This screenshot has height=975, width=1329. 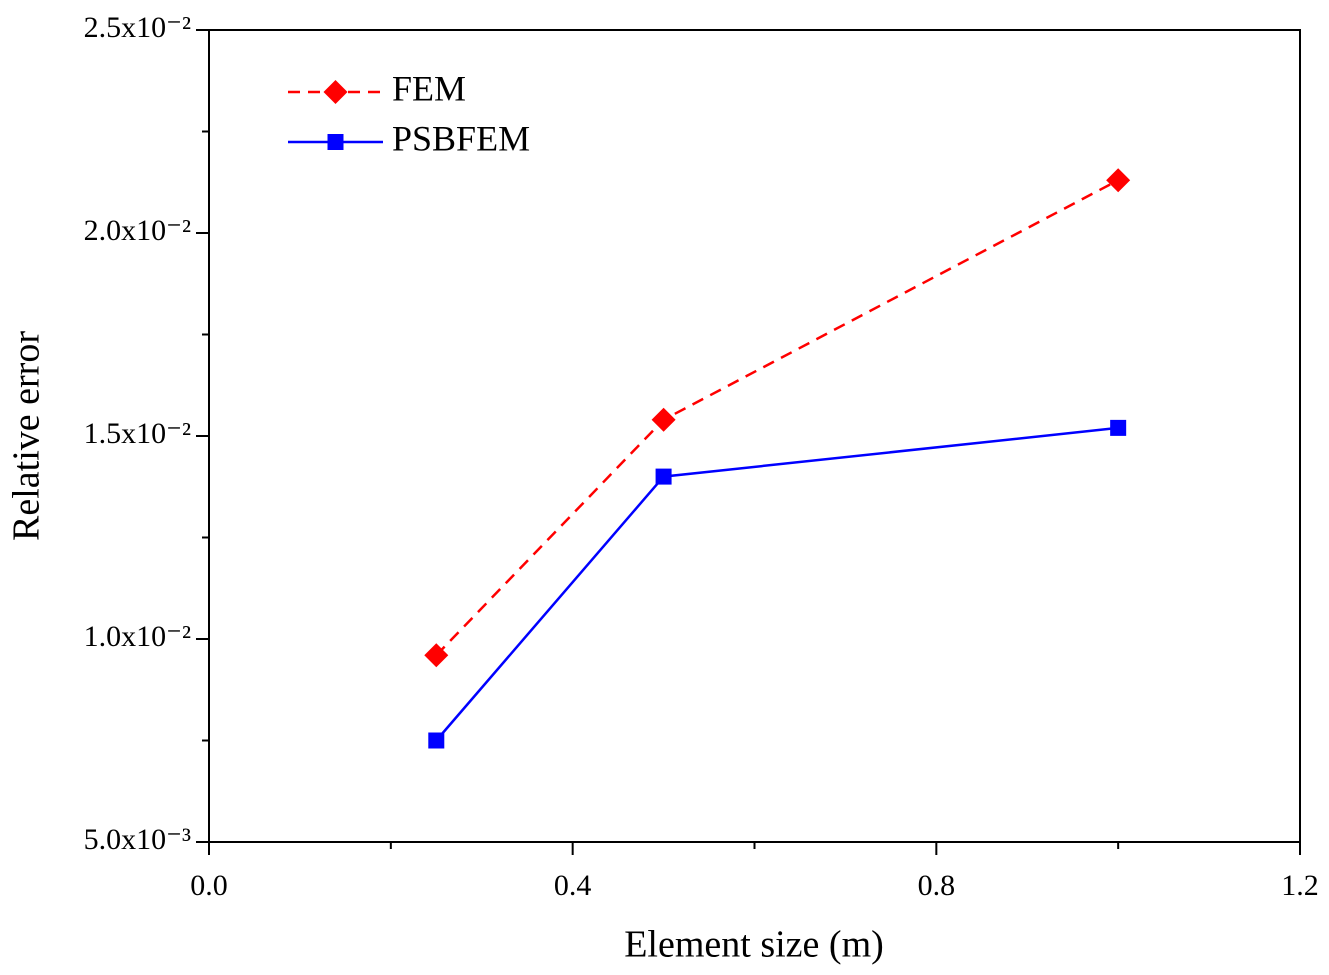 What do you see at coordinates (754, 945) in the screenshot?
I see `x-axis-title: Element size (m)` at bounding box center [754, 945].